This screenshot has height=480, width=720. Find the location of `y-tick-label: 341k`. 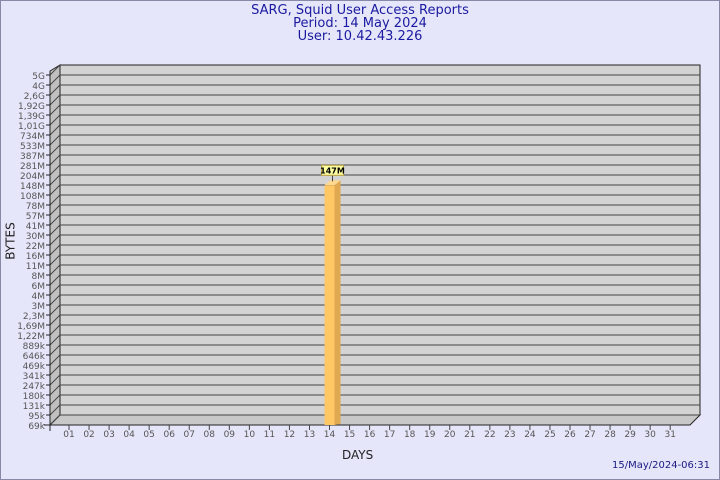

y-tick-label: 341k is located at coordinates (34, 377).